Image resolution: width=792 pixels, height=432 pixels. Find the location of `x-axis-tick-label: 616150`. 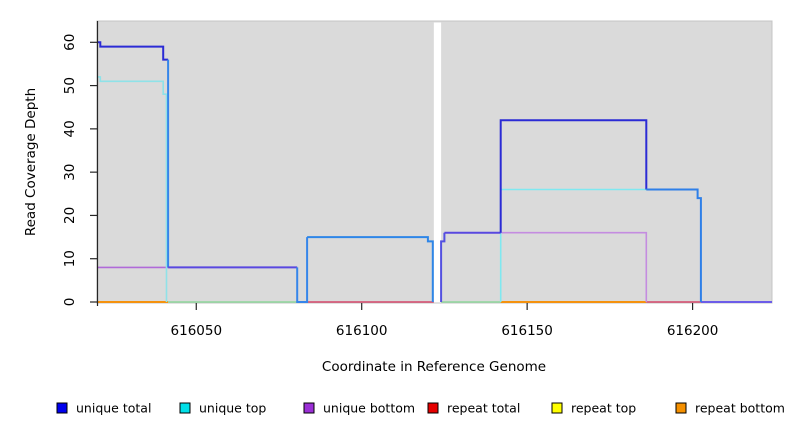

x-axis-tick-label: 616150 is located at coordinates (527, 331).